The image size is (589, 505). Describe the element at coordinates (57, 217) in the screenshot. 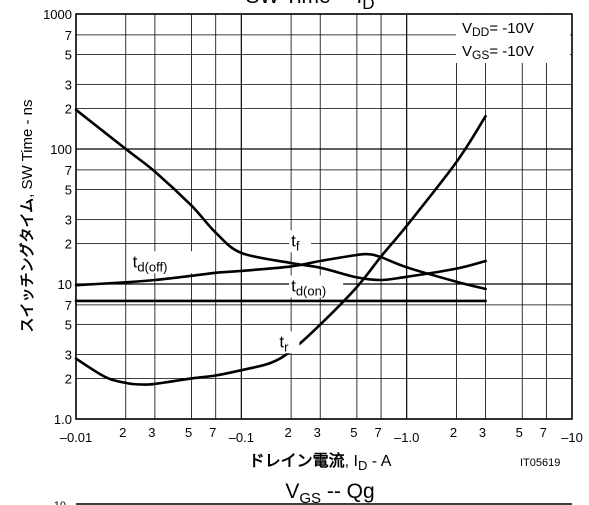

I see `y-tick-labels: 1.0 2 3 5 7 10 2 3 5 7 100 2 3 5 7 1000` at that location.